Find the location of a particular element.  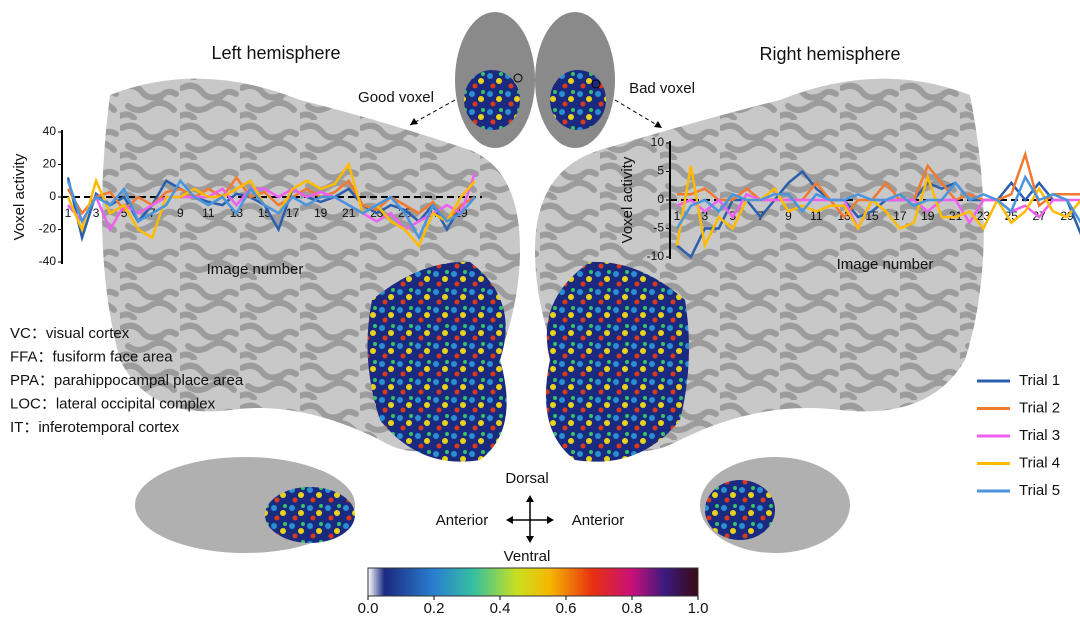

colorbar-label: 0.6 is located at coordinates (566, 608).